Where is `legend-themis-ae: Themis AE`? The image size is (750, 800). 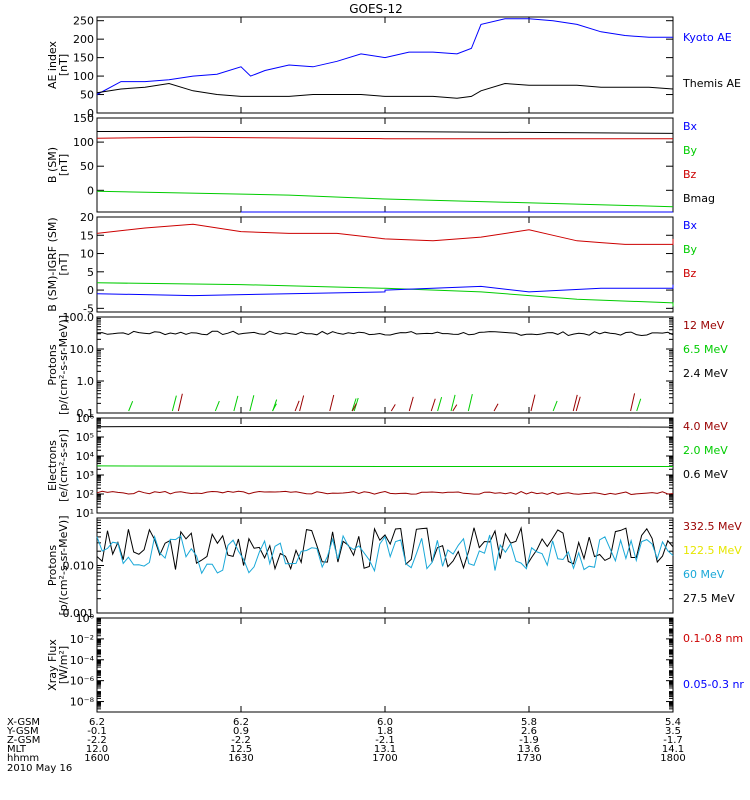 legend-themis-ae: Themis AE is located at coordinates (711, 83).